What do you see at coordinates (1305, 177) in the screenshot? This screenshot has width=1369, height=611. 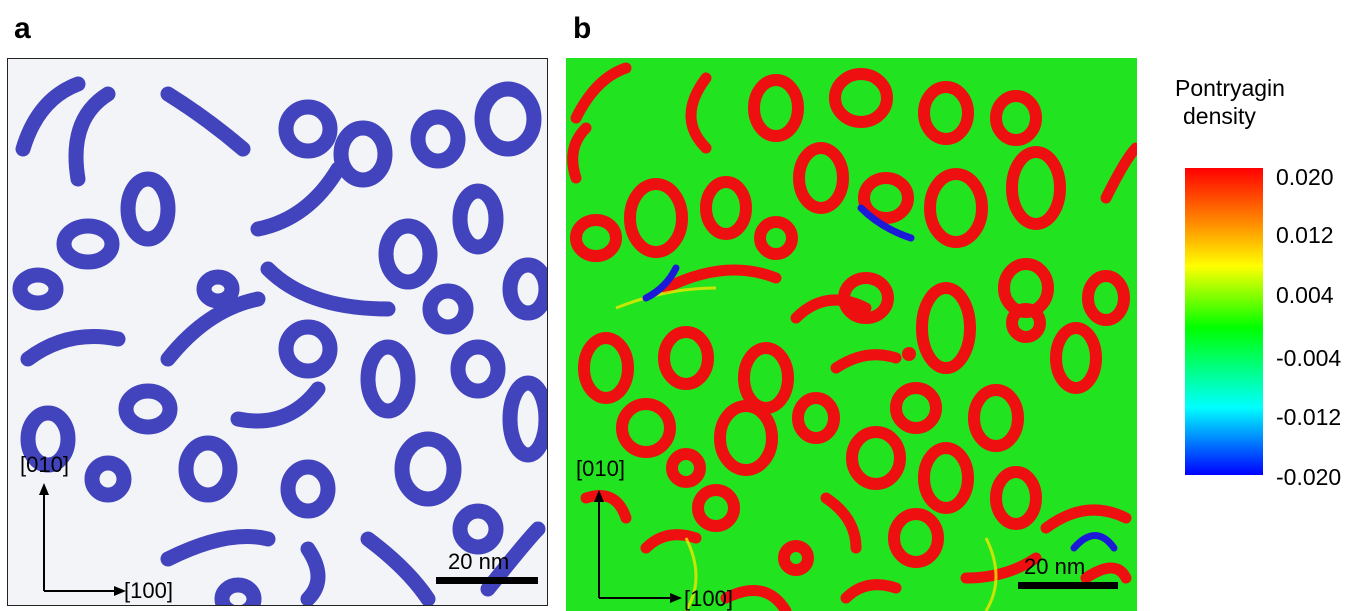 I see `colorbar-tick: 0.020` at bounding box center [1305, 177].